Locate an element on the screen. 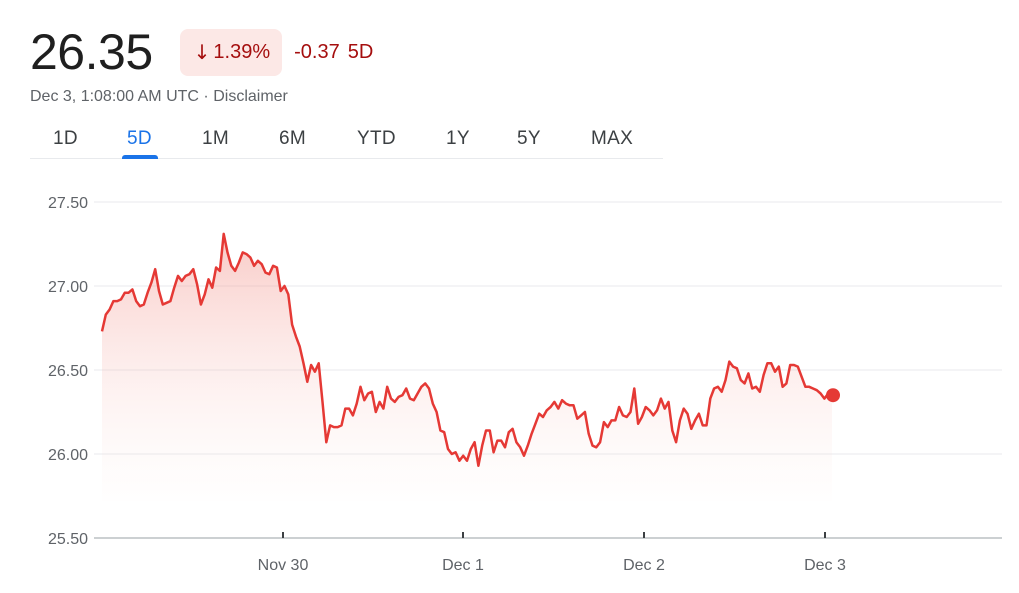  absolute-change: -0.37 5D is located at coordinates (333, 52).